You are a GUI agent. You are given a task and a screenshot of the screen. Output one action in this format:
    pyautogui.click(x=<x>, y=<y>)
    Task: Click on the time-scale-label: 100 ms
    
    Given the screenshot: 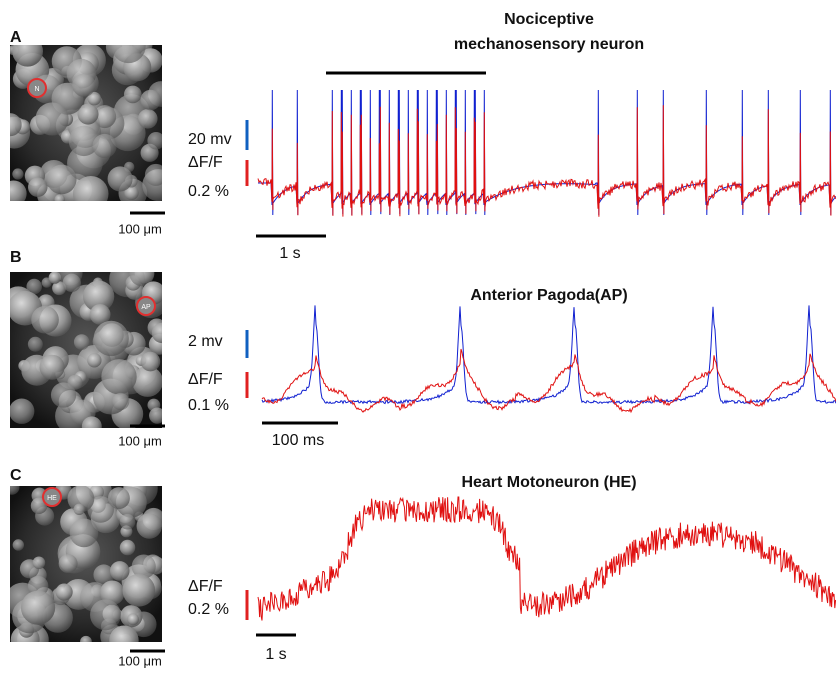 What is the action you would take?
    pyautogui.click(x=298, y=440)
    